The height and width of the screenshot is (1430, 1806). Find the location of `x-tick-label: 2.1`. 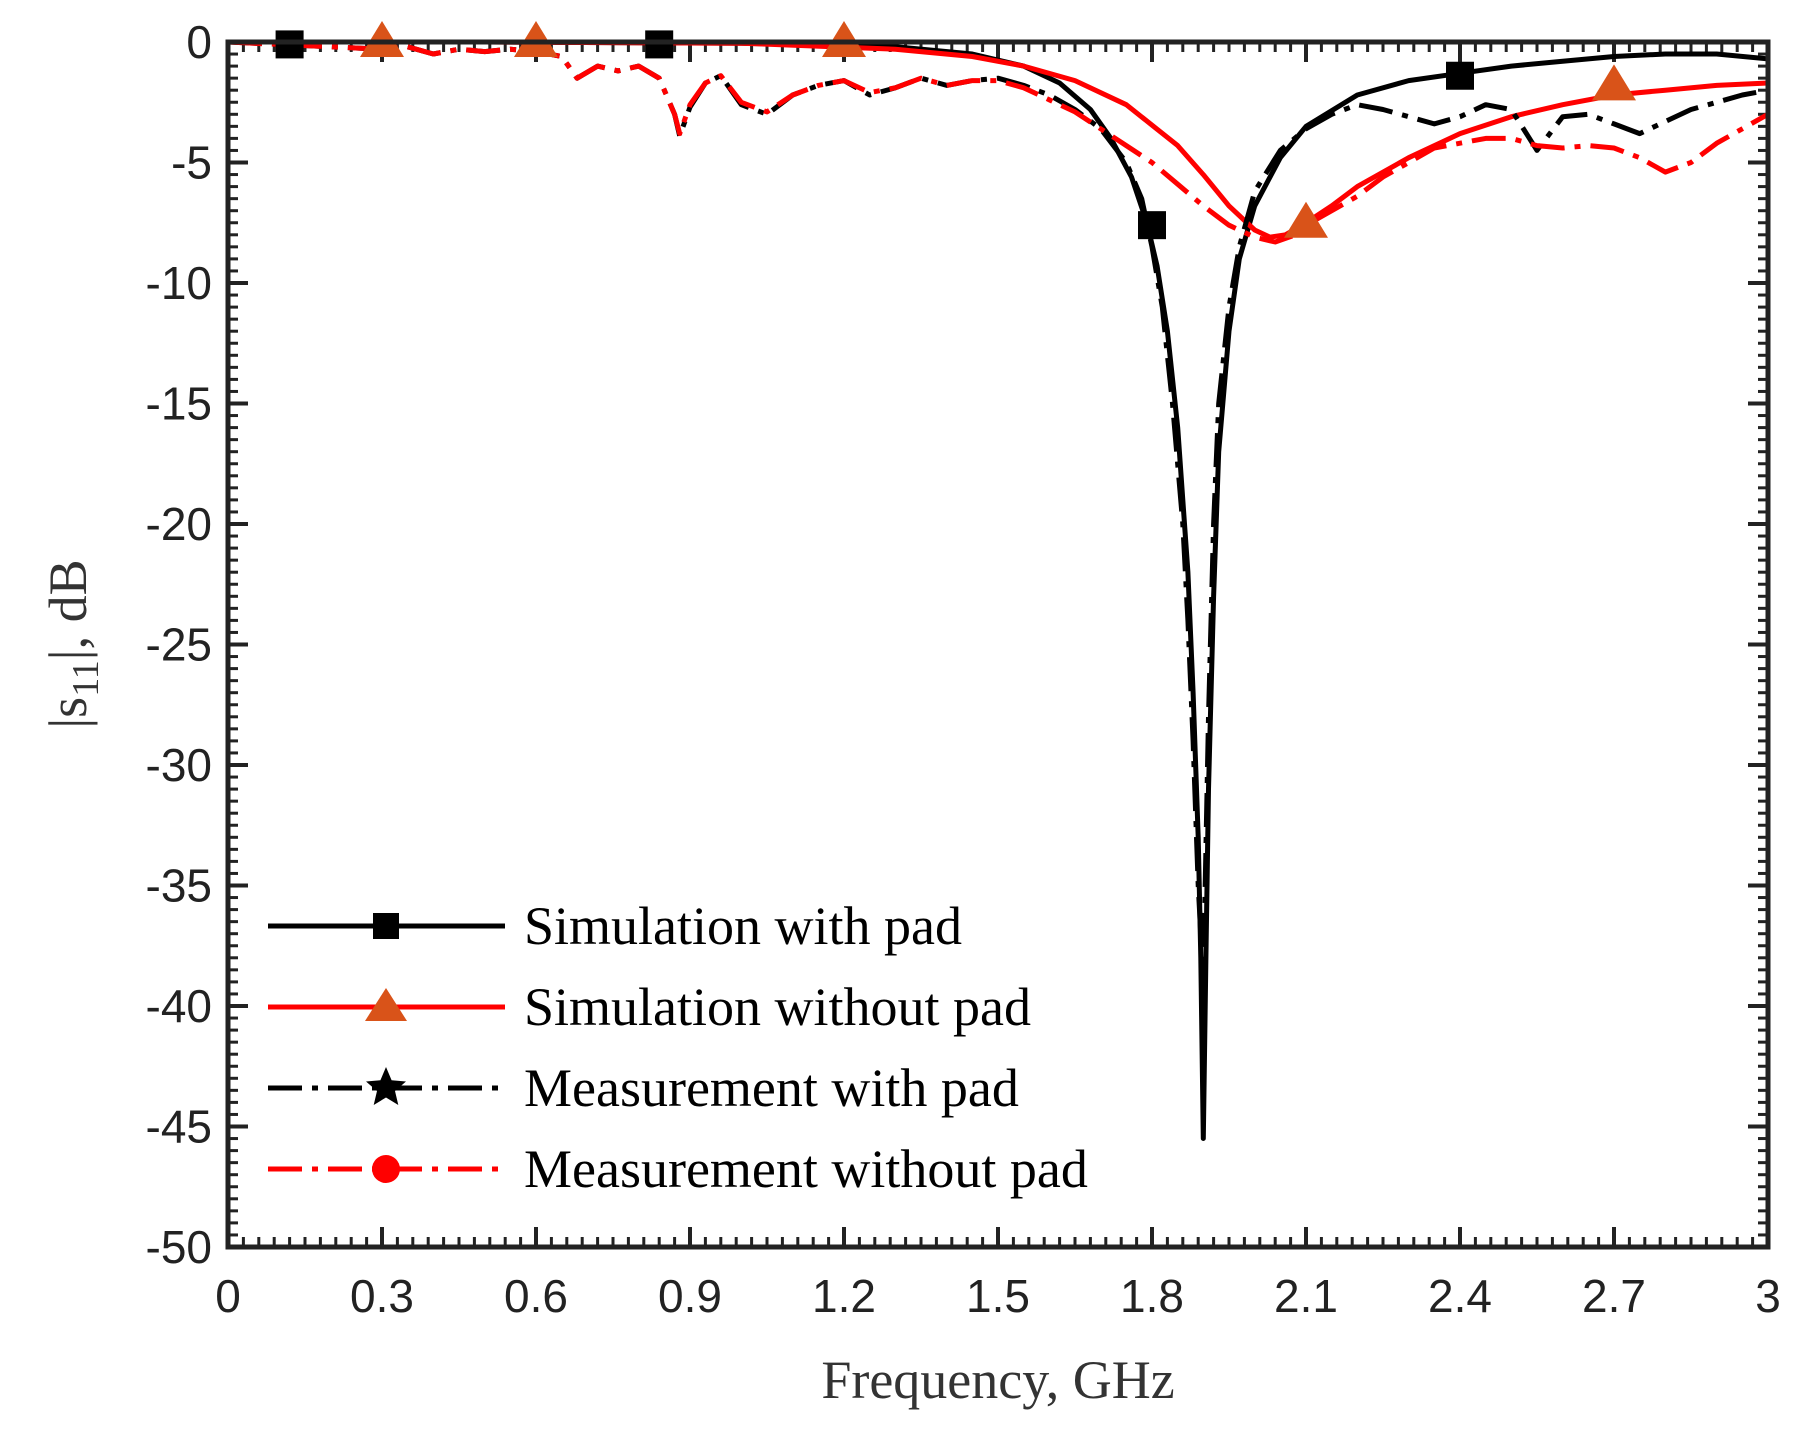

x-tick-label: 2.1 is located at coordinates (1306, 1296).